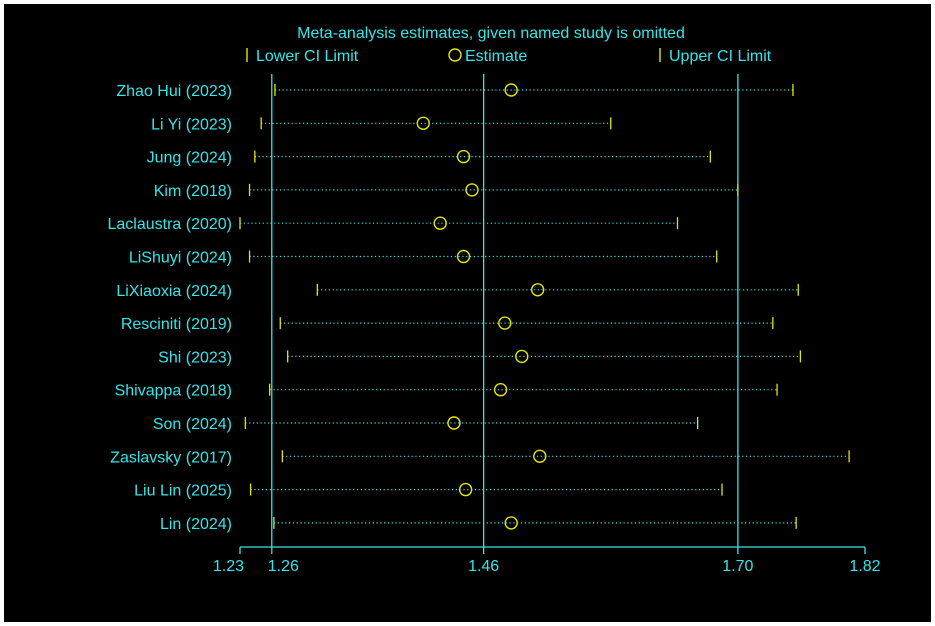  Describe the element at coordinates (180, 258) in the screenshot. I see `study-label: LiShuyi (2024)` at that location.